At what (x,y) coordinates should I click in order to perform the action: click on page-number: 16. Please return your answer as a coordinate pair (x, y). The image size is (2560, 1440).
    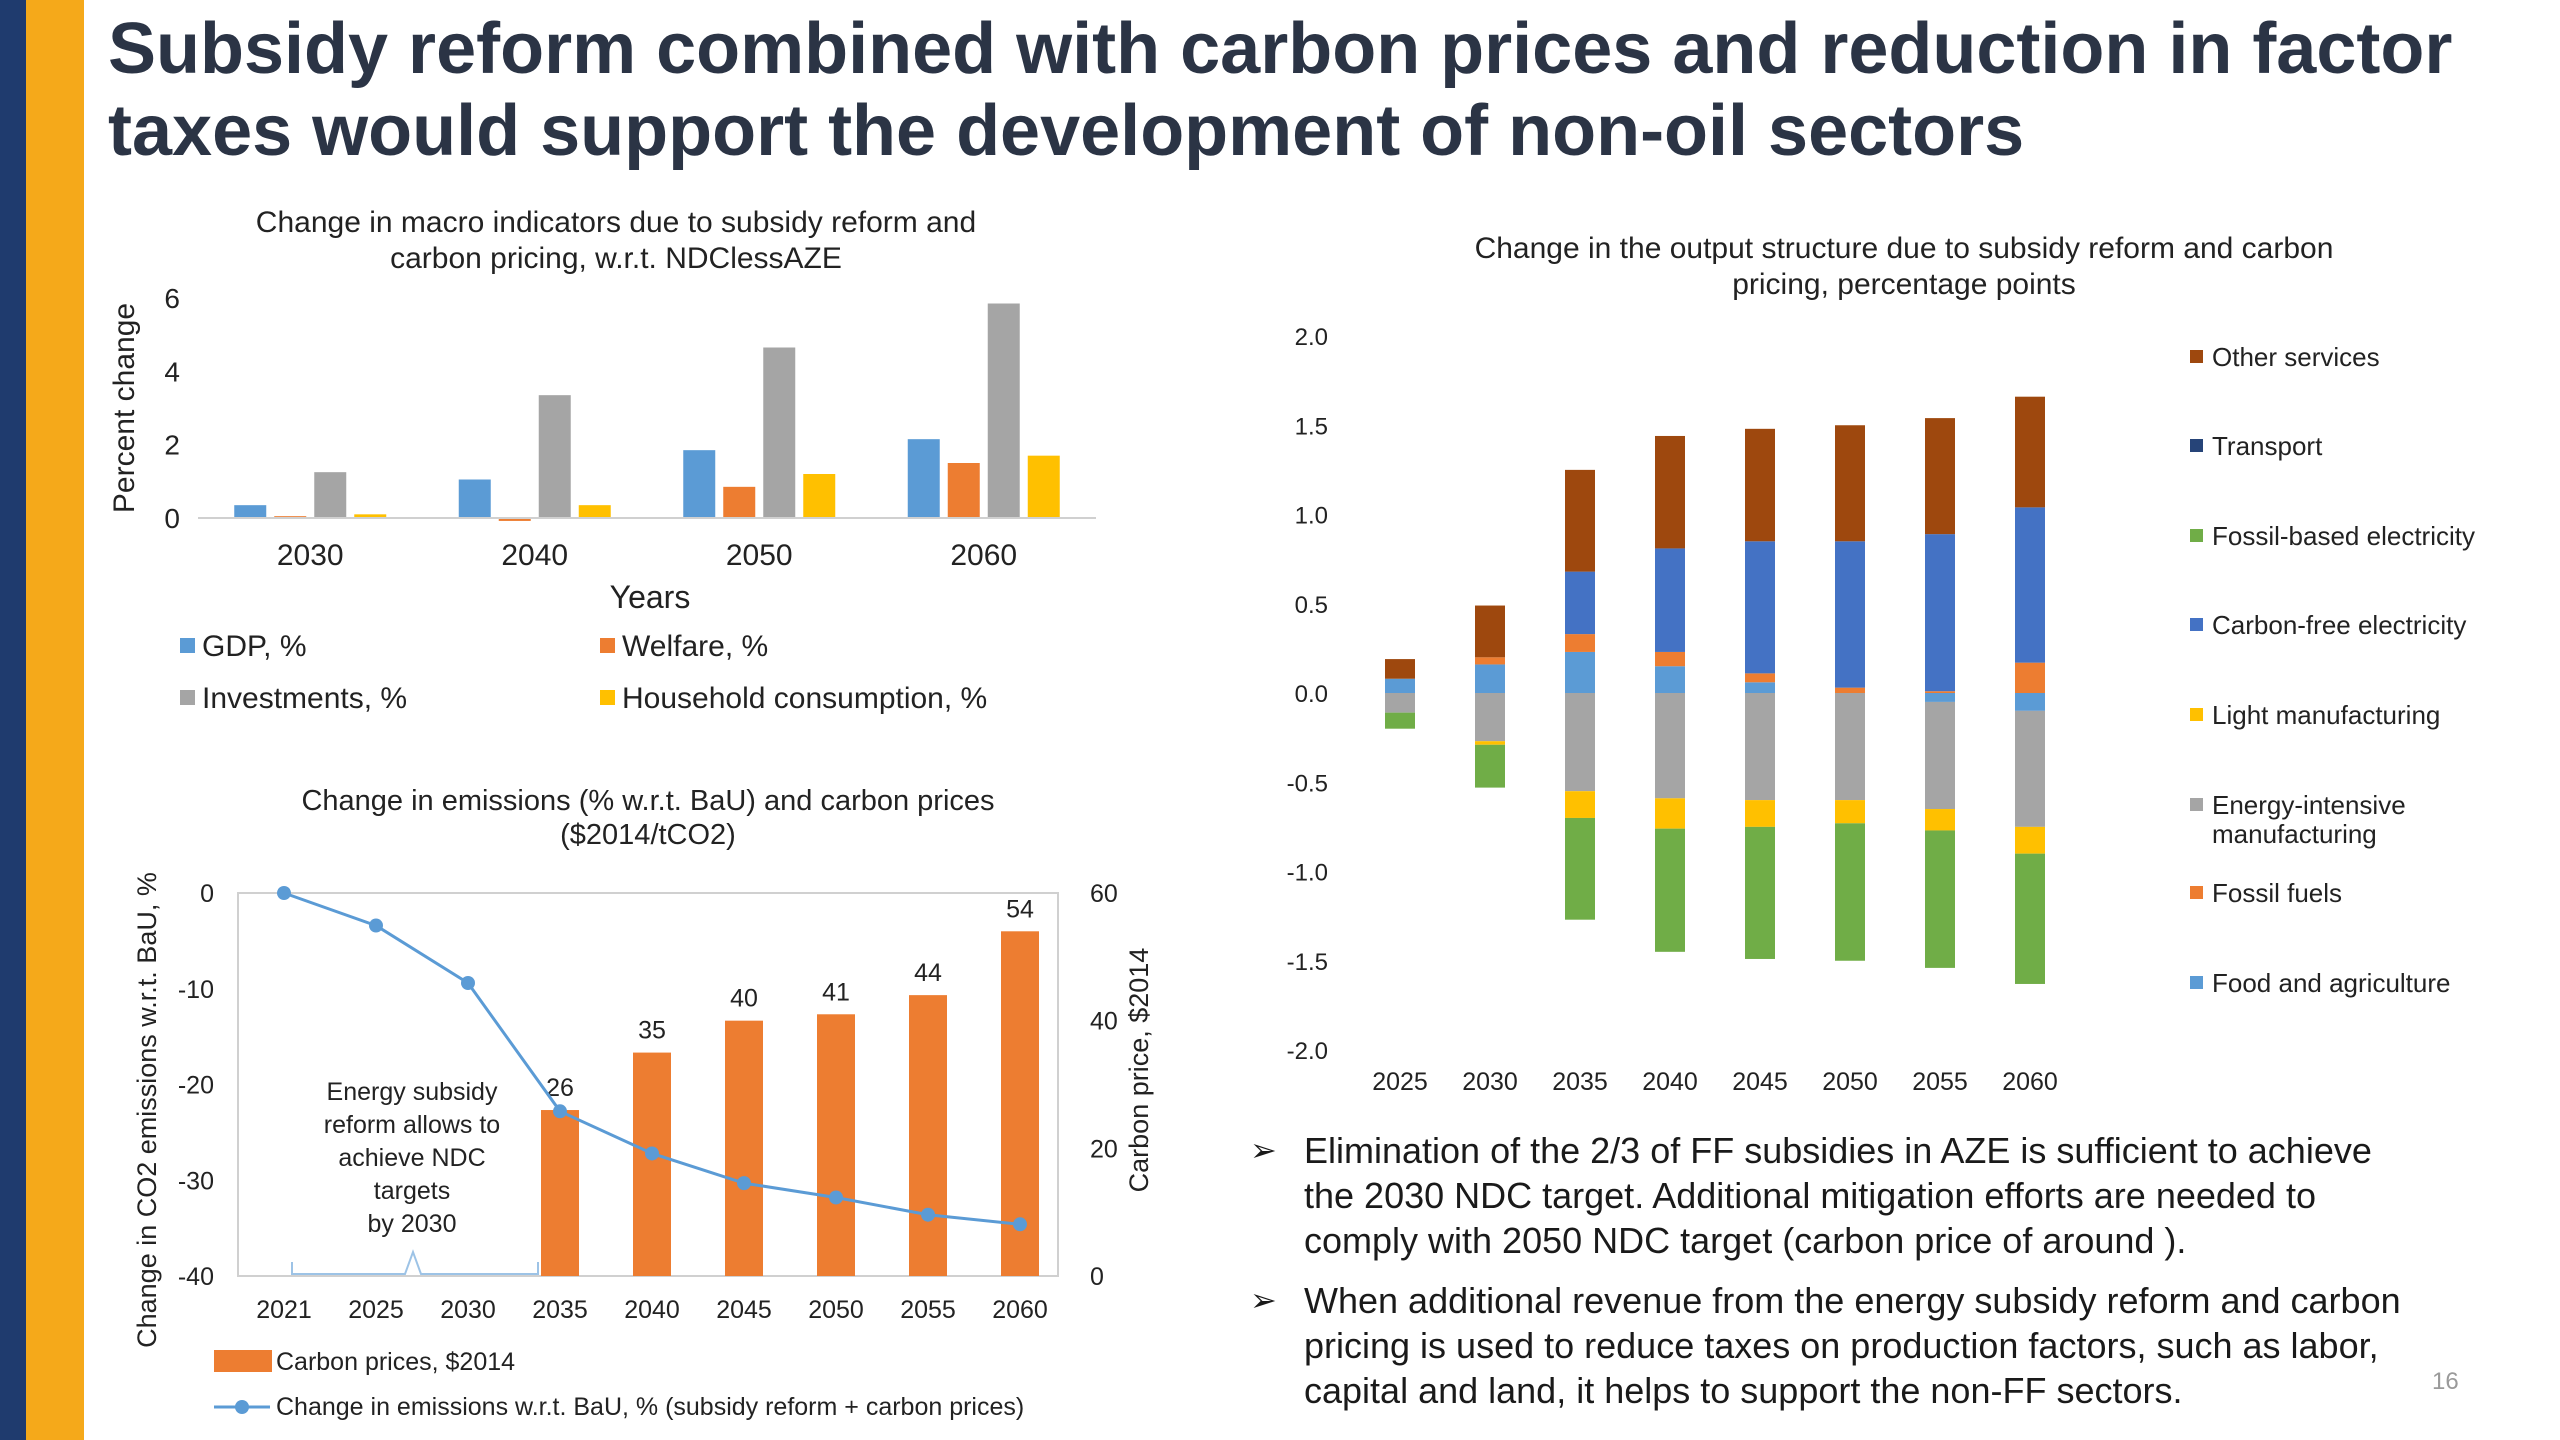
    Looking at the image, I should click on (2445, 1381).